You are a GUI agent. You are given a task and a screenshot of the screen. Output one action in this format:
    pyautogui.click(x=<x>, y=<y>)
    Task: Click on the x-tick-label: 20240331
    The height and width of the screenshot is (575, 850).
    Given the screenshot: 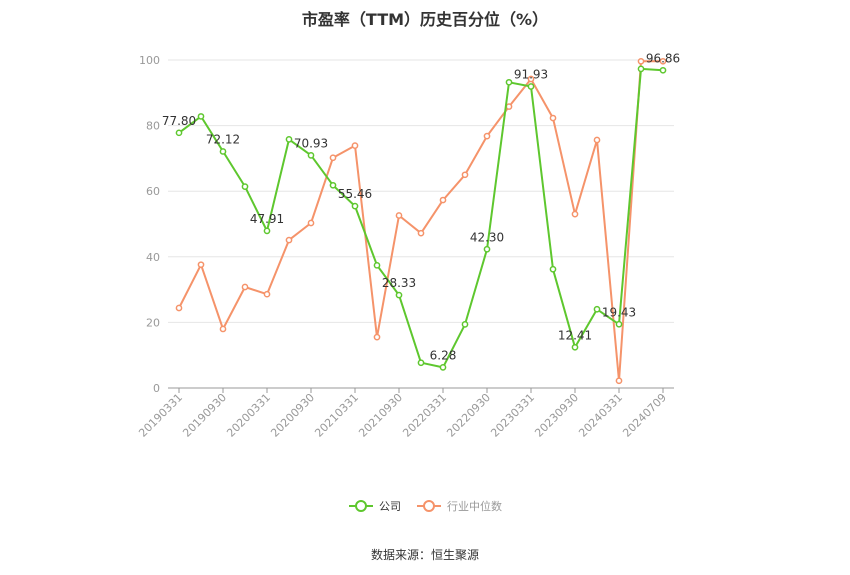 What is the action you would take?
    pyautogui.click(x=600, y=415)
    